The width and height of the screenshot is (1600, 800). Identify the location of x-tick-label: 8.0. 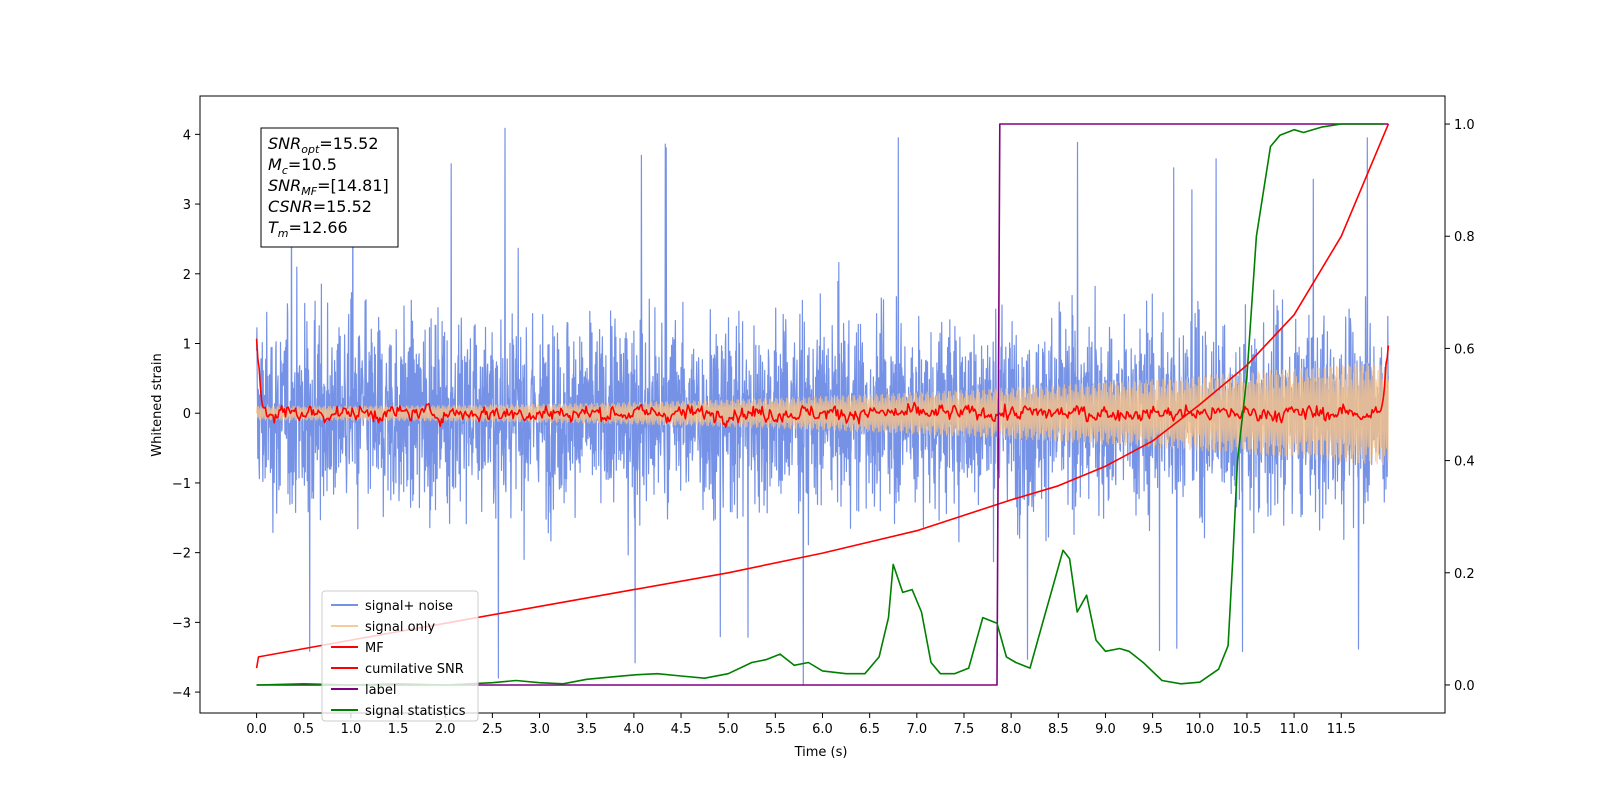
(1011, 729).